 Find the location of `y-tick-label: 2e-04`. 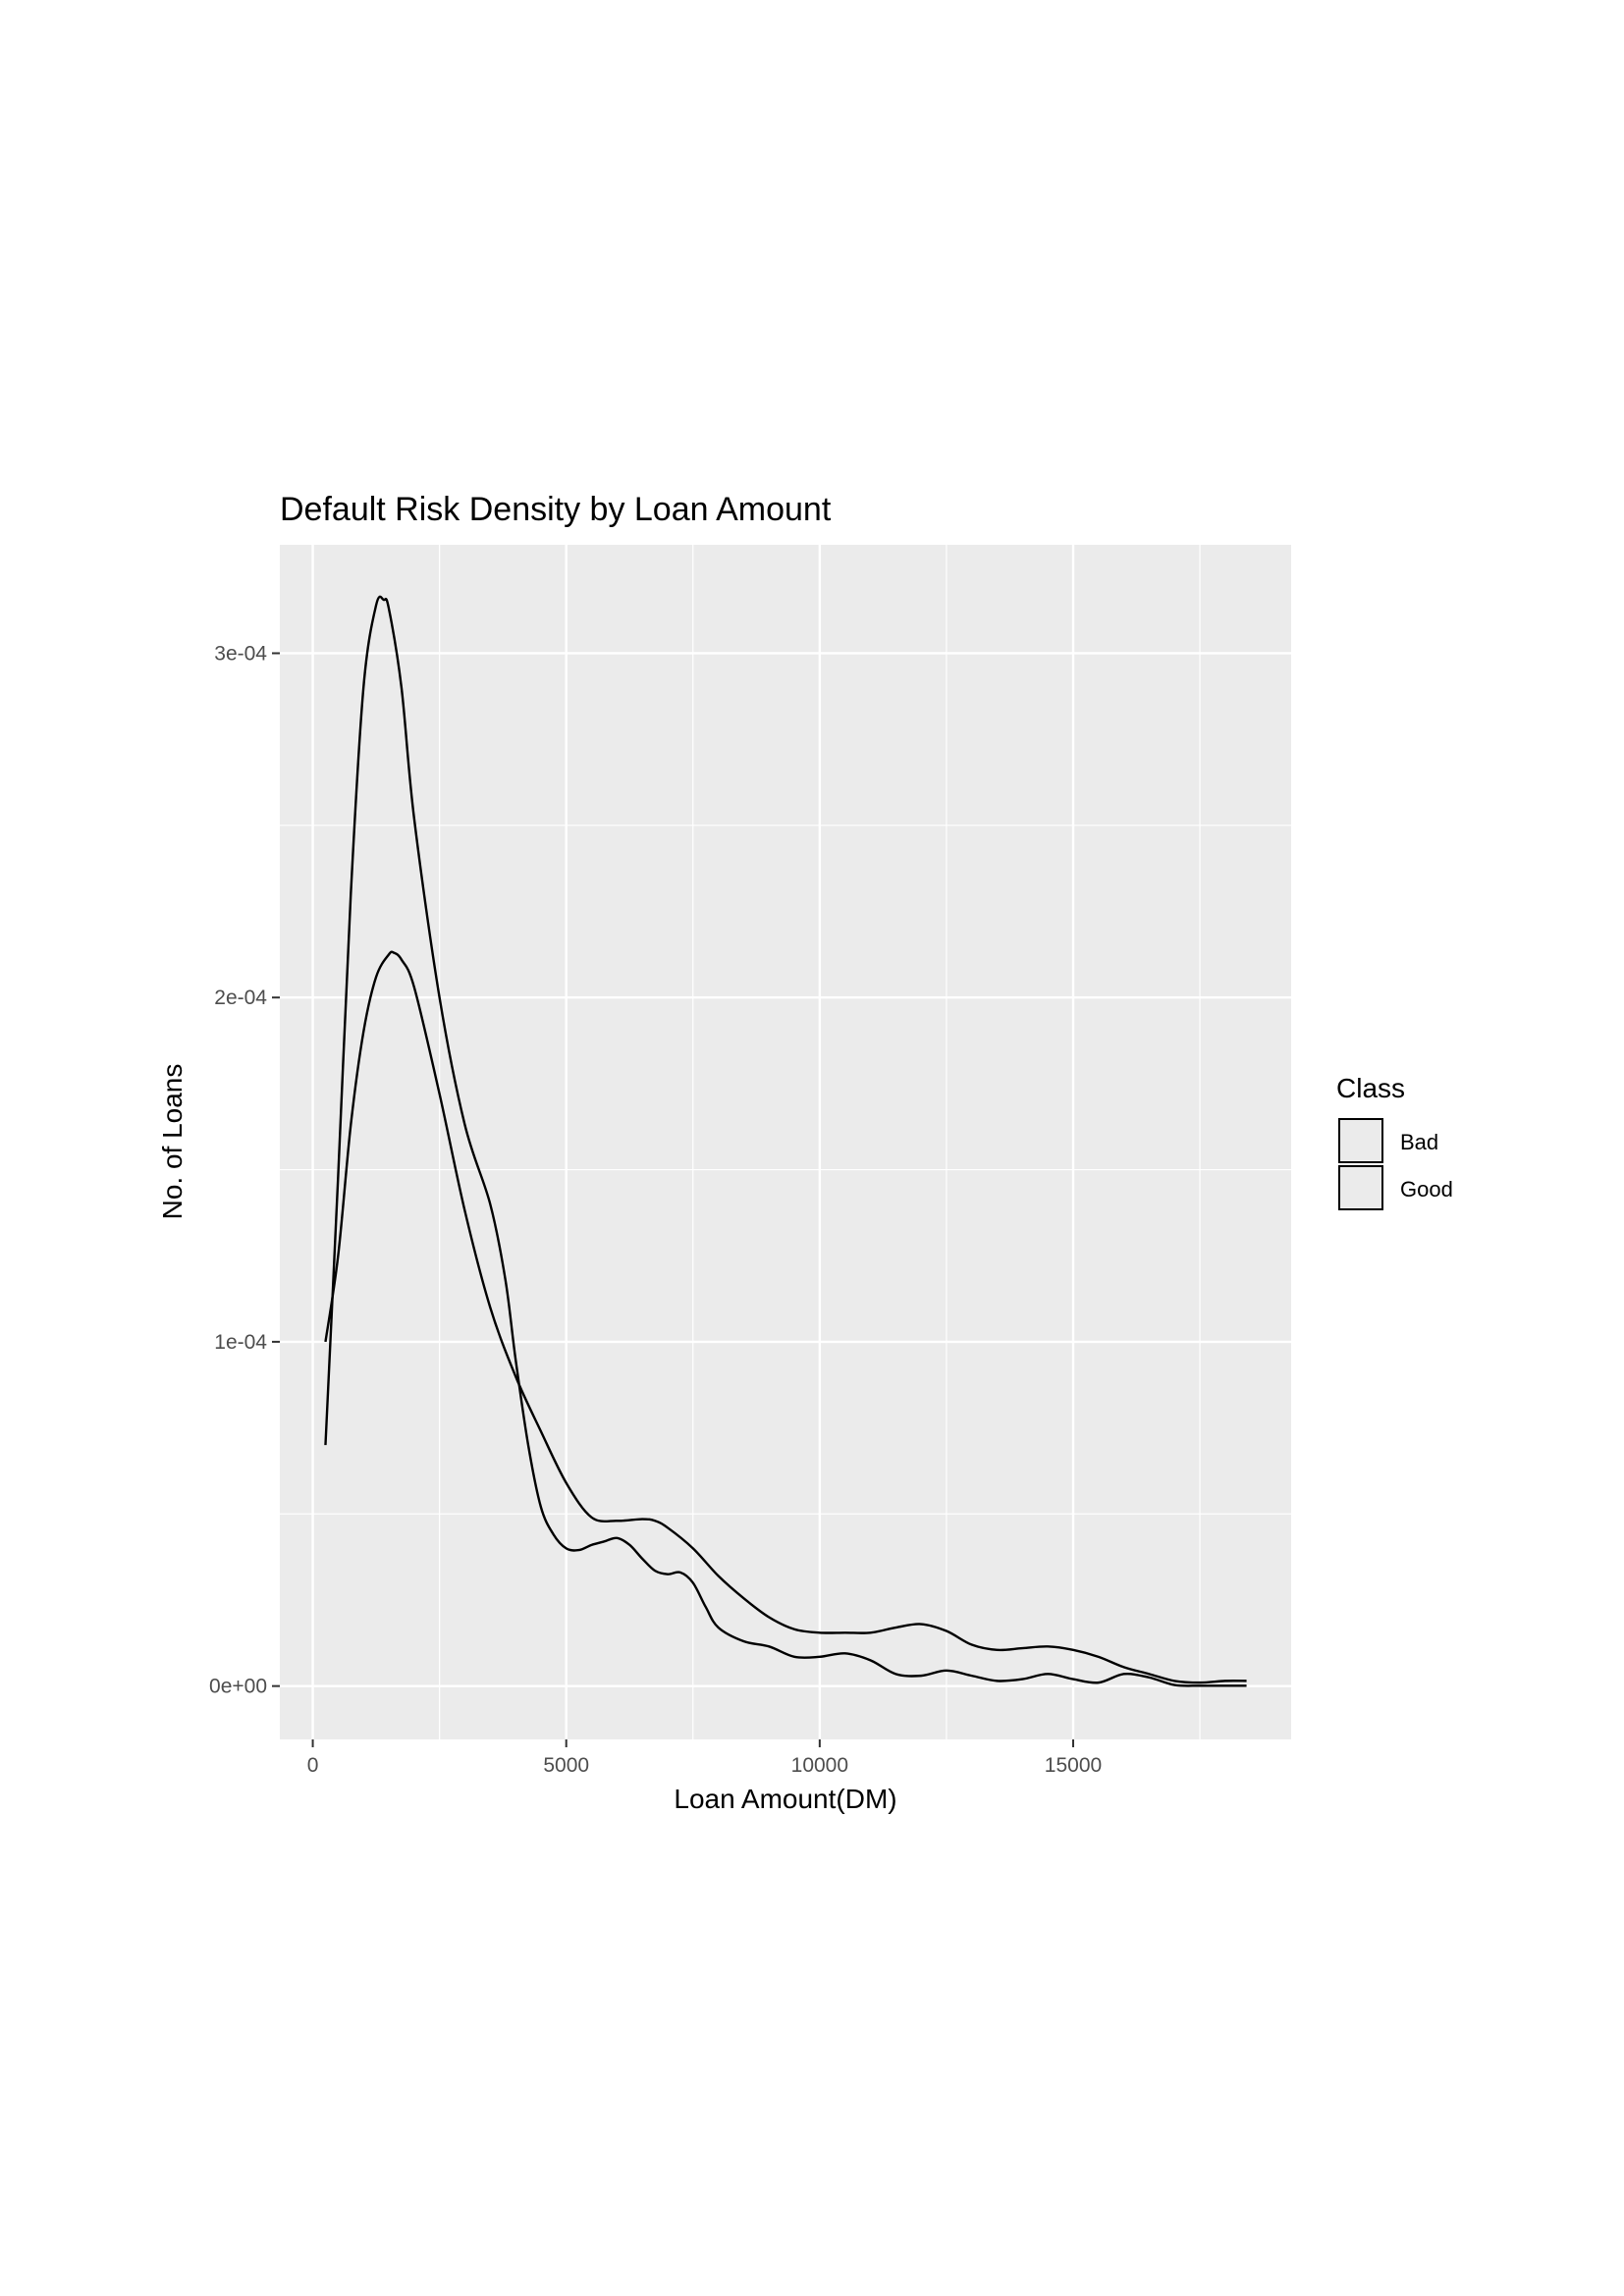

y-tick-label: 2e-04 is located at coordinates (240, 998).